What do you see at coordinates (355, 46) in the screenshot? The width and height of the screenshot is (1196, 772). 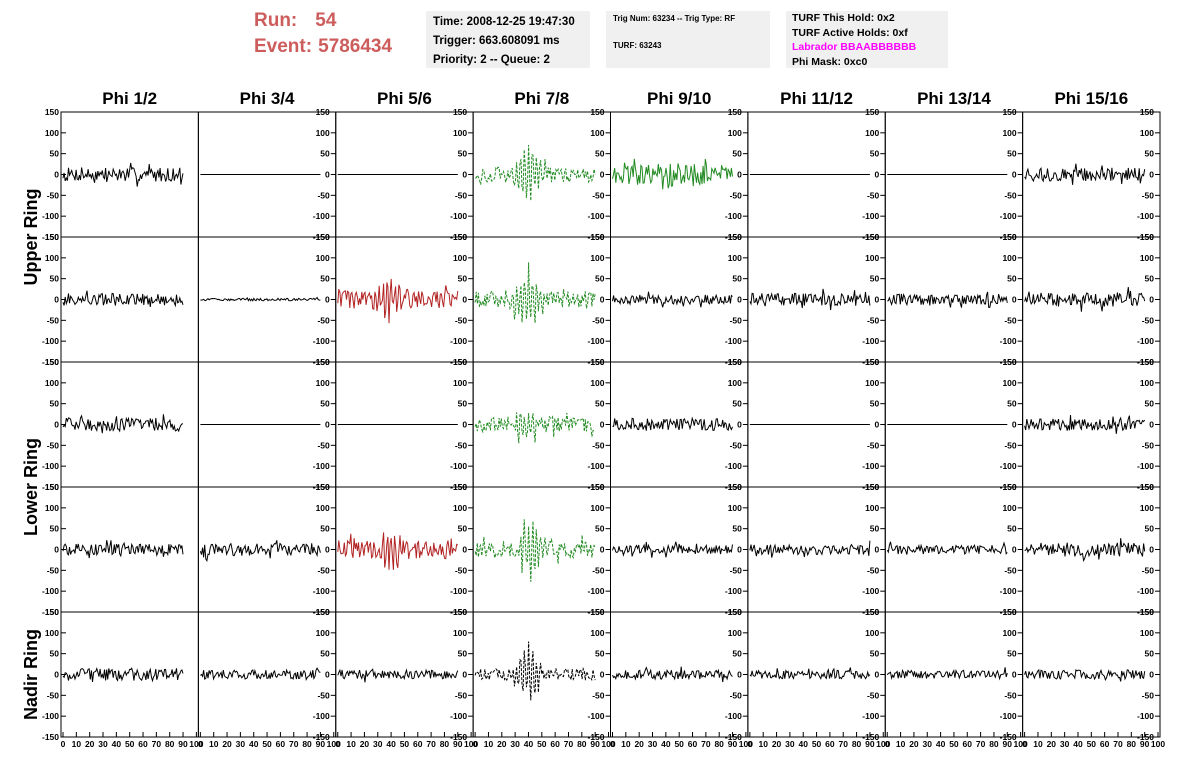 I see `event-number: 5786434` at bounding box center [355, 46].